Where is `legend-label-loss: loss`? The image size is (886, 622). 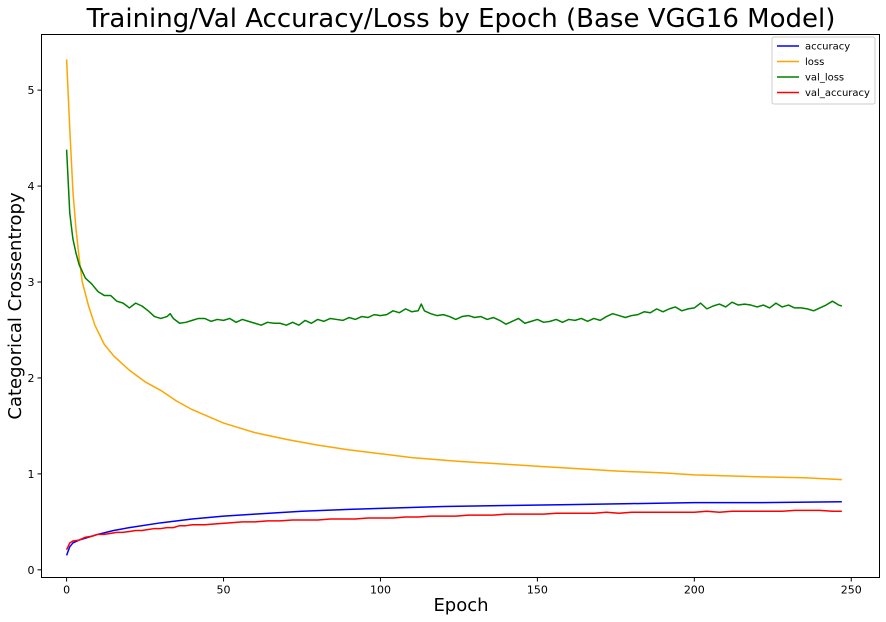
legend-label-loss: loss is located at coordinates (814, 62).